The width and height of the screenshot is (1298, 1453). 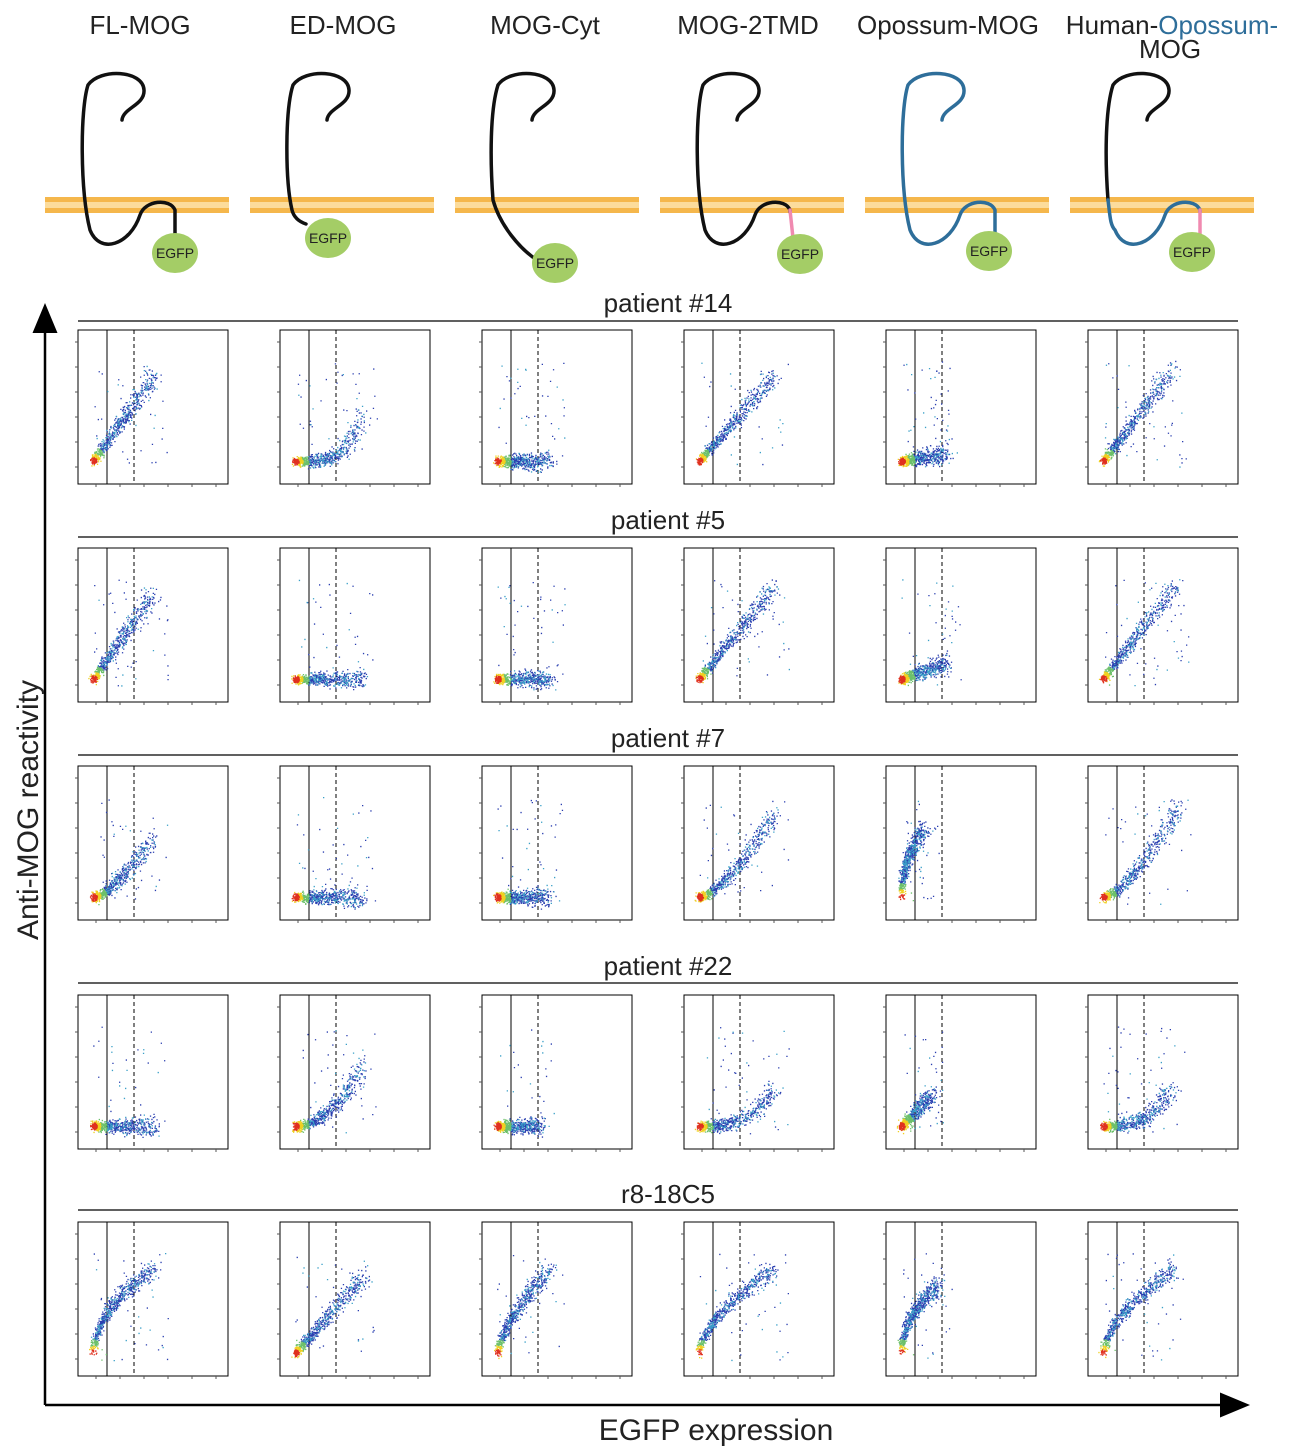 What do you see at coordinates (1218, 25) in the screenshot?
I see `title-part: Opossum-` at bounding box center [1218, 25].